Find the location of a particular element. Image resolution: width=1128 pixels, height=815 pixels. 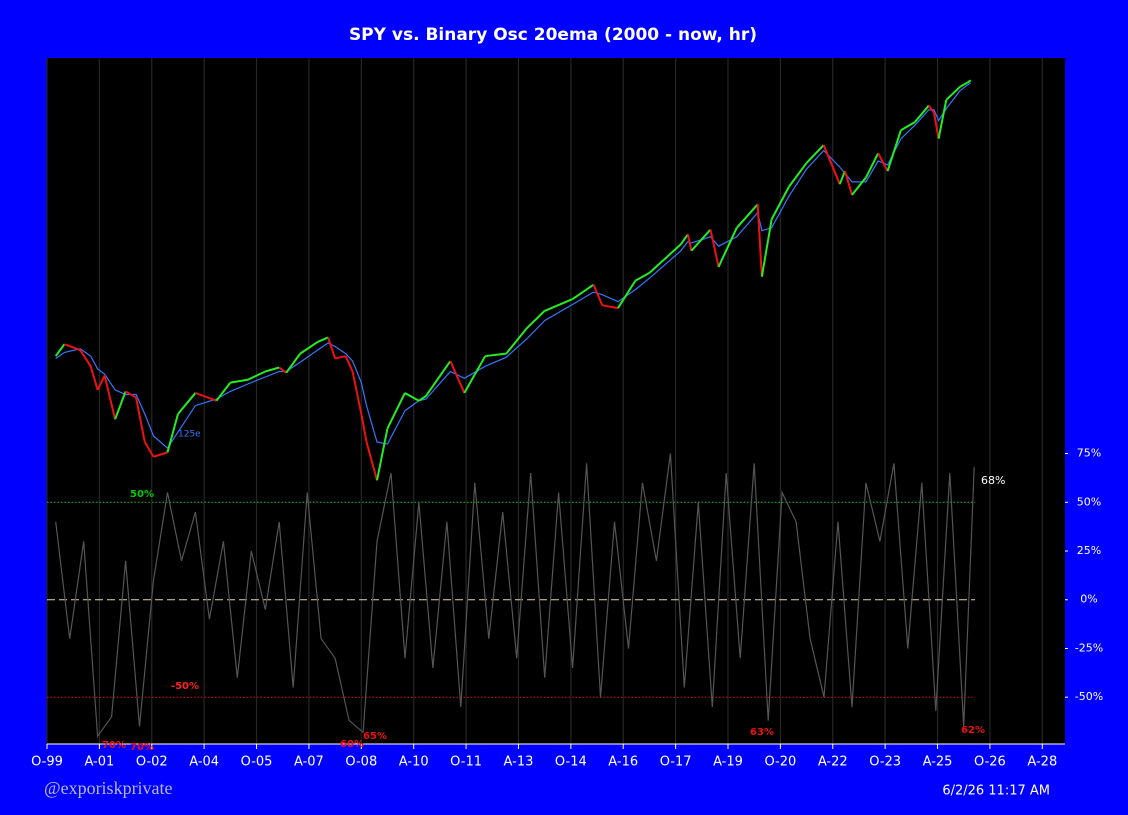

y-tick-label: 75% is located at coordinates (1089, 453).